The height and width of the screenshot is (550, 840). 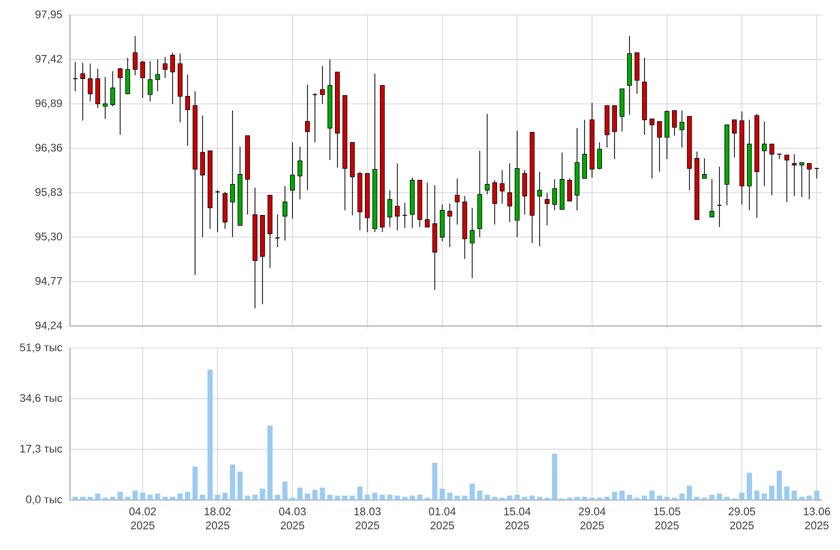 I want to click on x-tick-label: 29.05 2025, so click(x=742, y=519).